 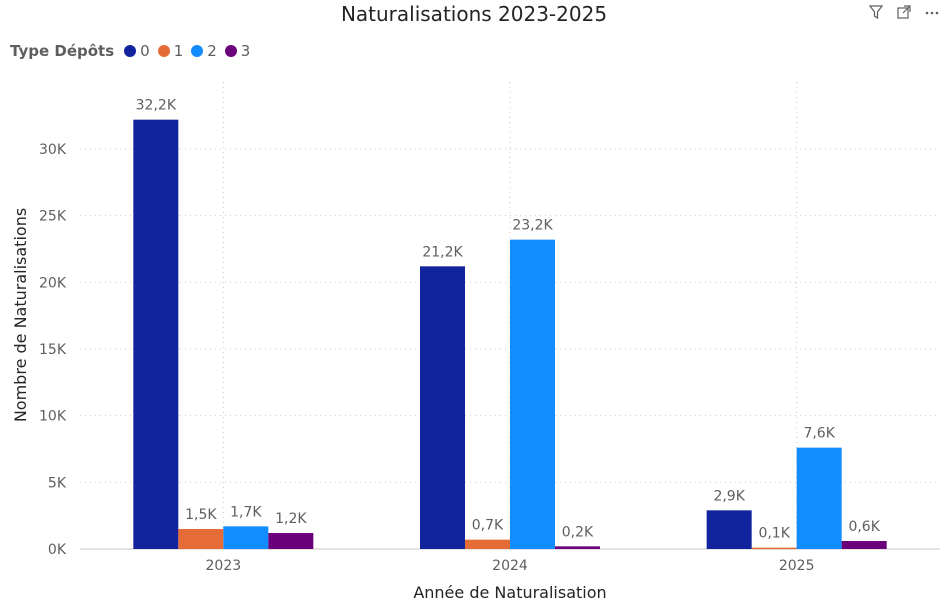 What do you see at coordinates (201, 515) in the screenshot?
I see `data-label: 1,5K` at bounding box center [201, 515].